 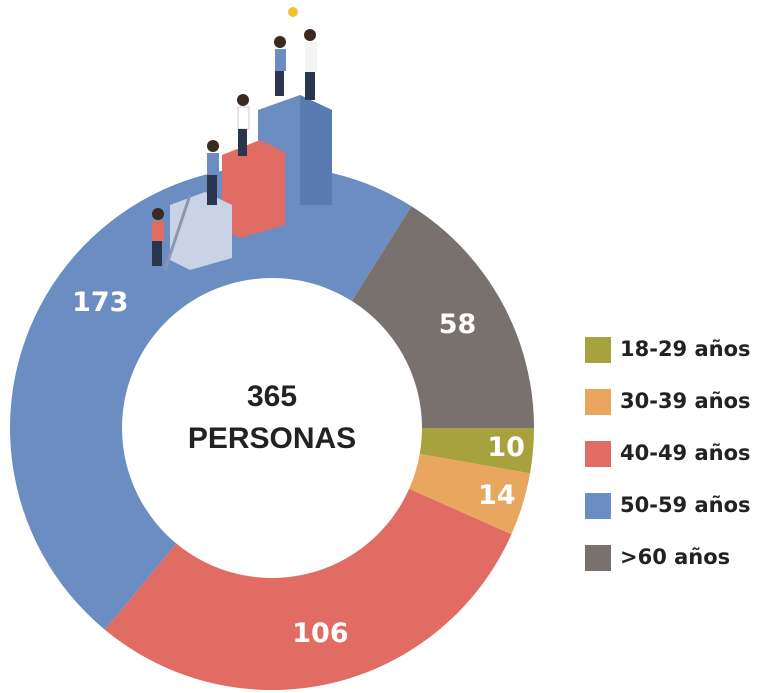 What do you see at coordinates (675, 557) in the screenshot?
I see `legend-label: >60 años` at bounding box center [675, 557].